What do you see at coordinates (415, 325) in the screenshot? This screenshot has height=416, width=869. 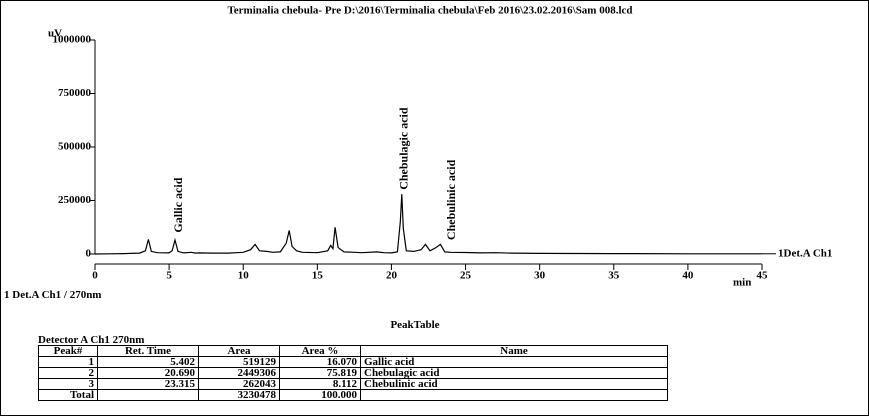 I see `table-title: PeakTable` at bounding box center [415, 325].